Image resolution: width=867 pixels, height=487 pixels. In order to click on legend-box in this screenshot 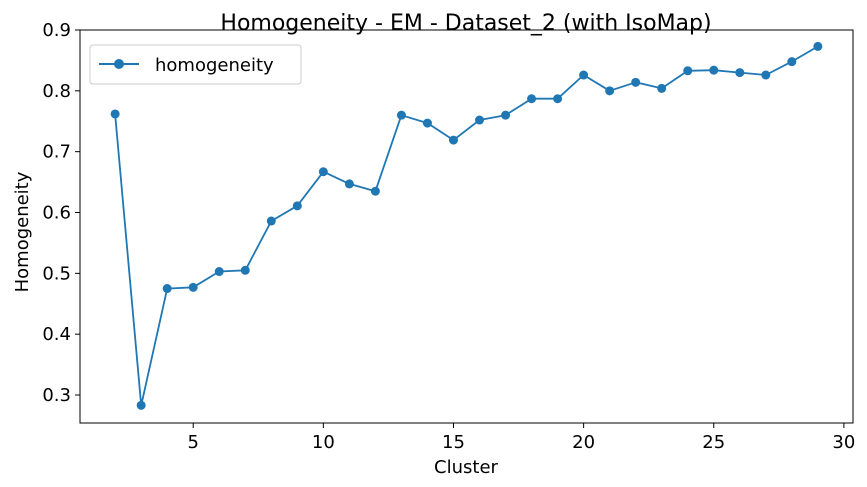, I will do `click(195, 64)`.